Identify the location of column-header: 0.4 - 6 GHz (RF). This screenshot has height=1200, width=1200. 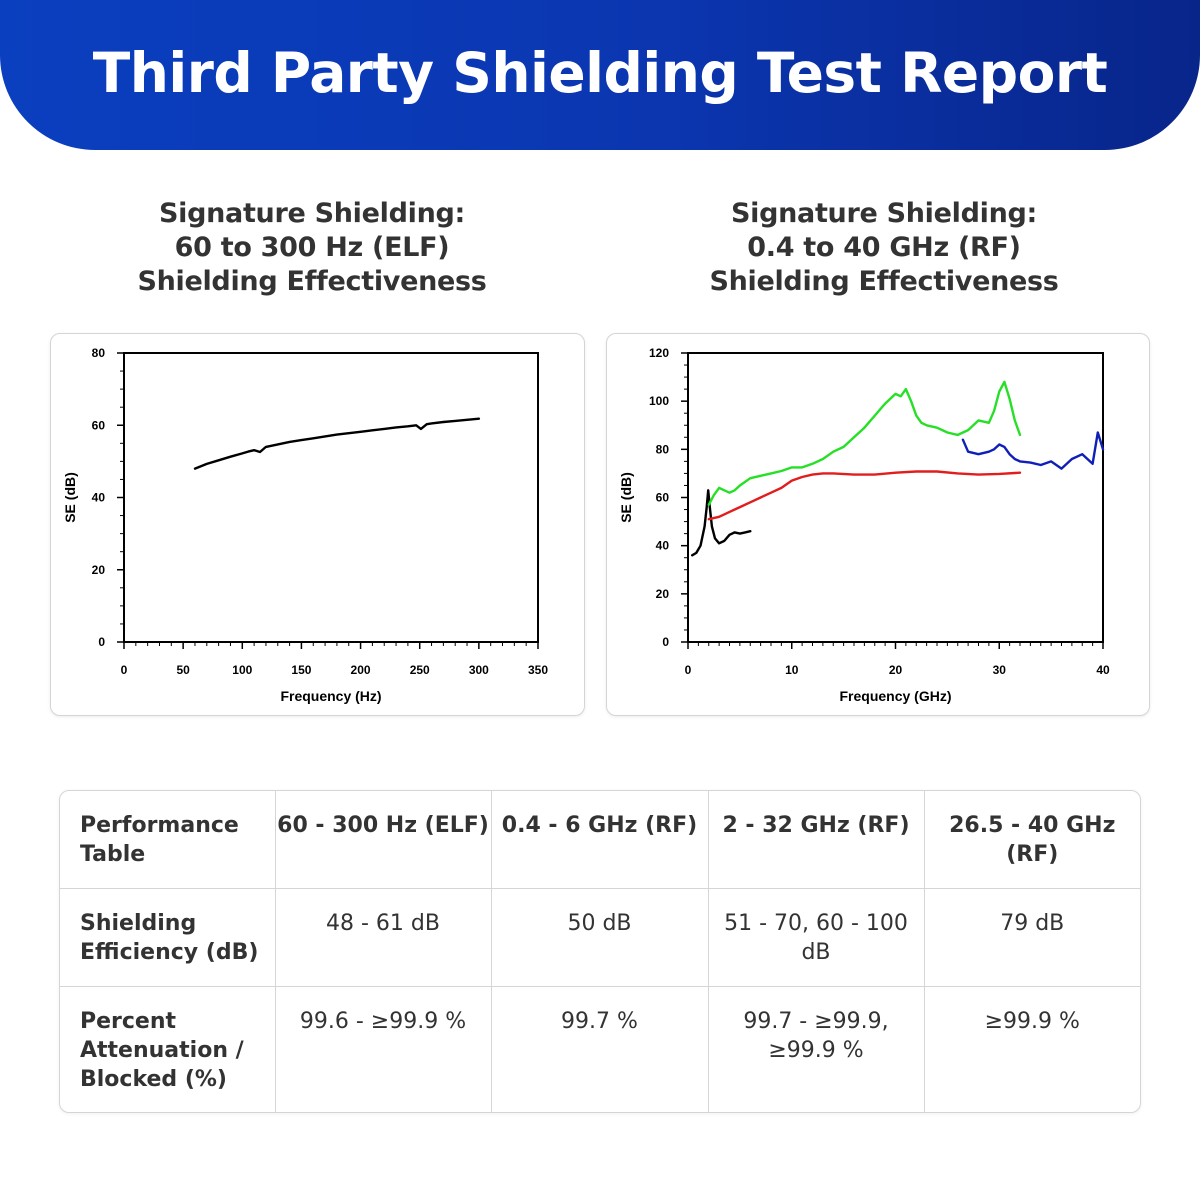
(600, 840).